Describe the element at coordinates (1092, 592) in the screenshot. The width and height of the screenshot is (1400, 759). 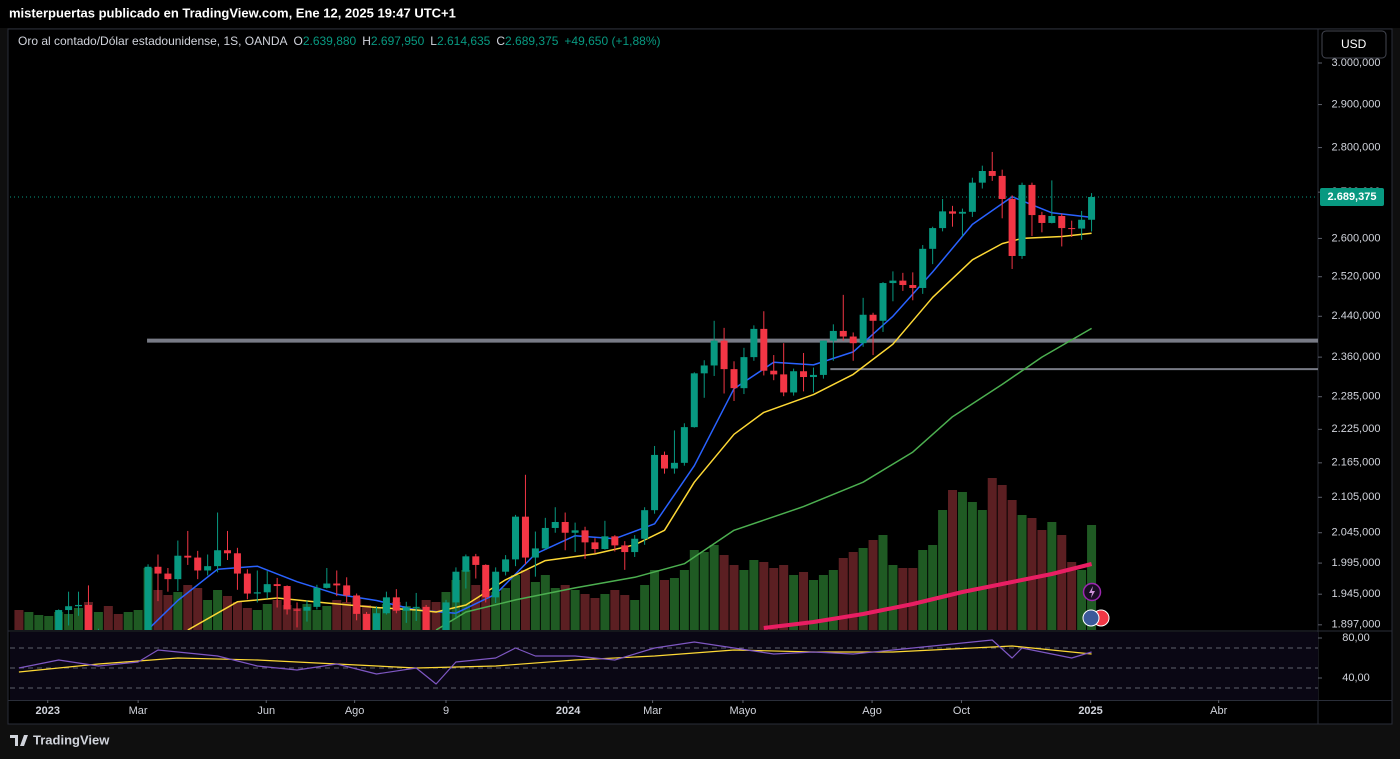
I see `event-icon-glyph` at that location.